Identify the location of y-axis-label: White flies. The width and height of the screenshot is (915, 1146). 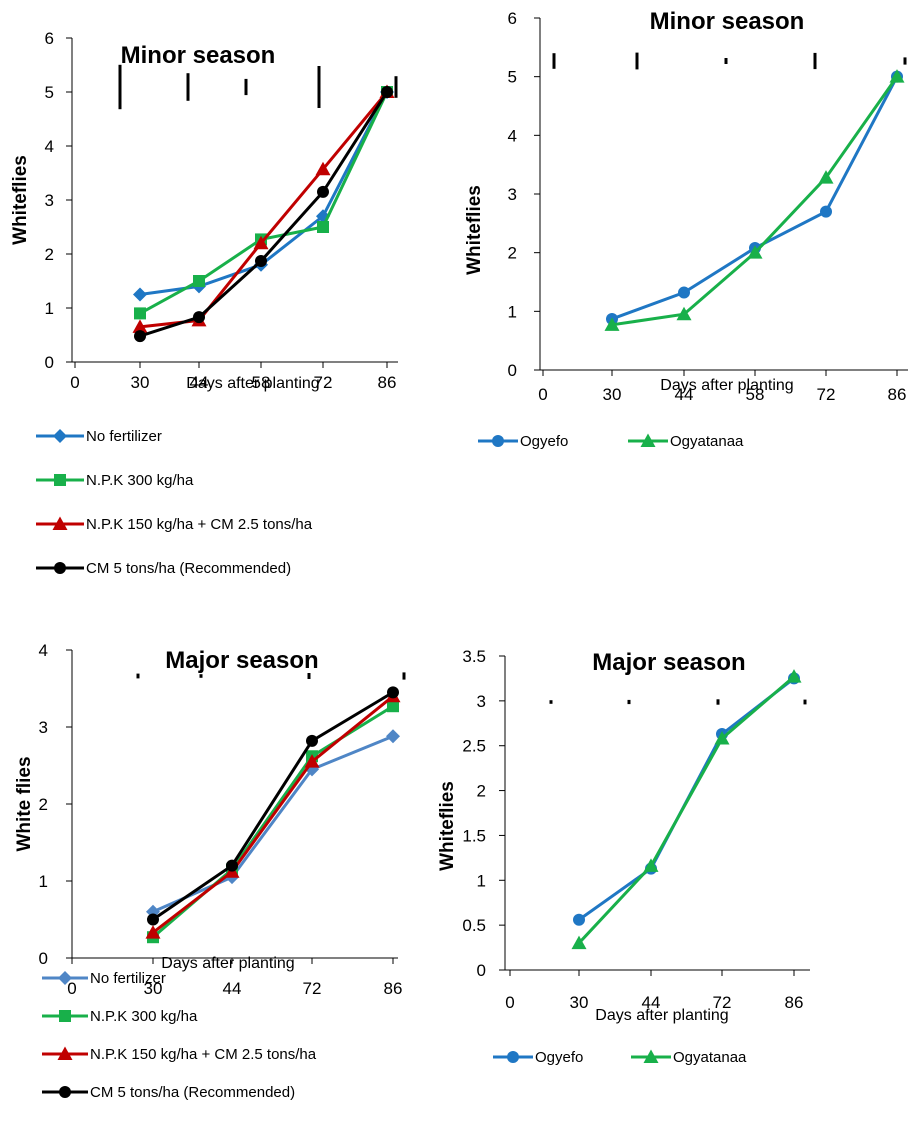
(24, 803).